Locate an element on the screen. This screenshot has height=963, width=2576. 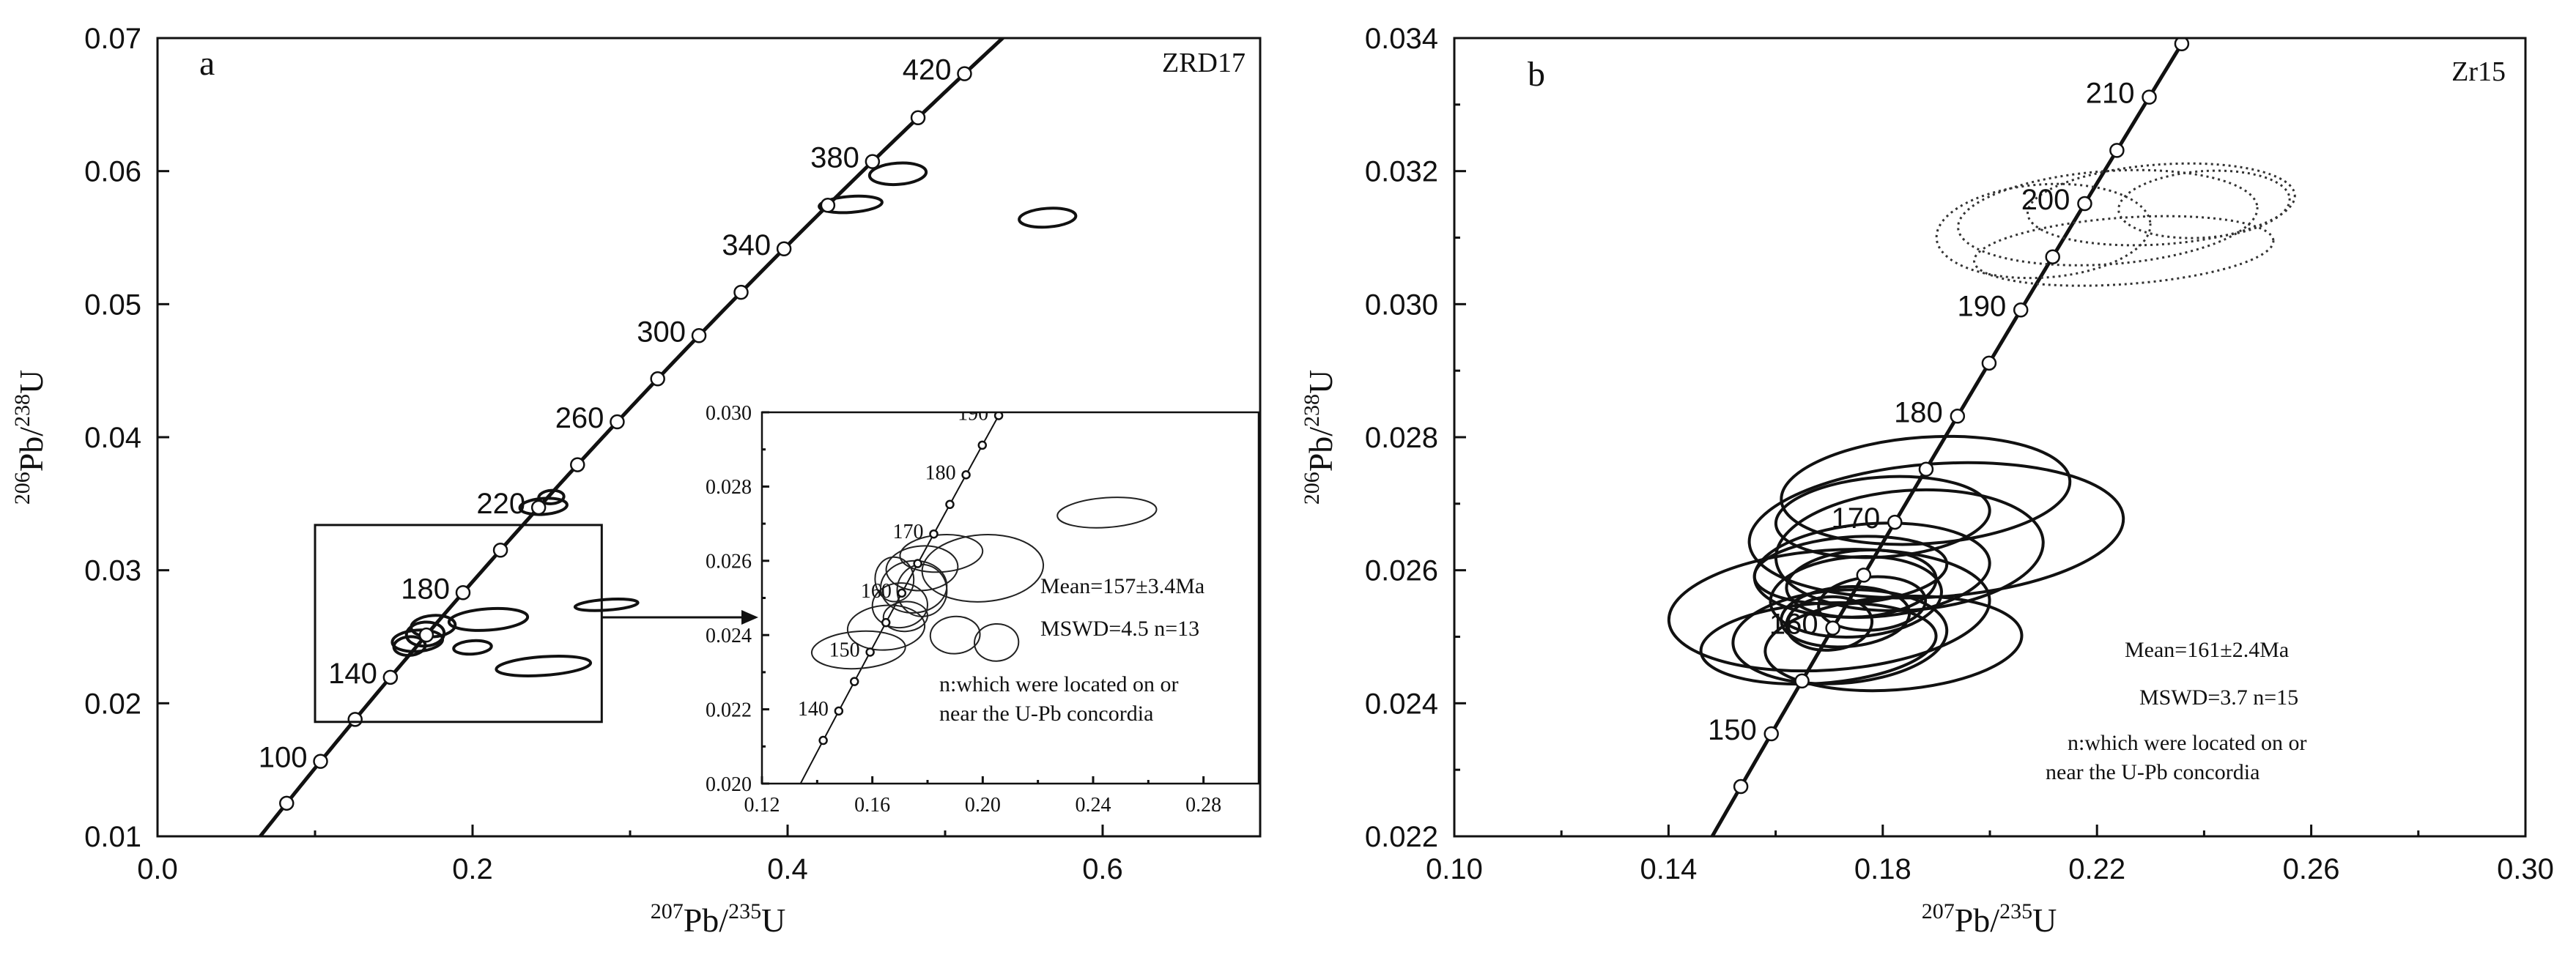
panel-b-age-label: 160 is located at coordinates (1793, 625).